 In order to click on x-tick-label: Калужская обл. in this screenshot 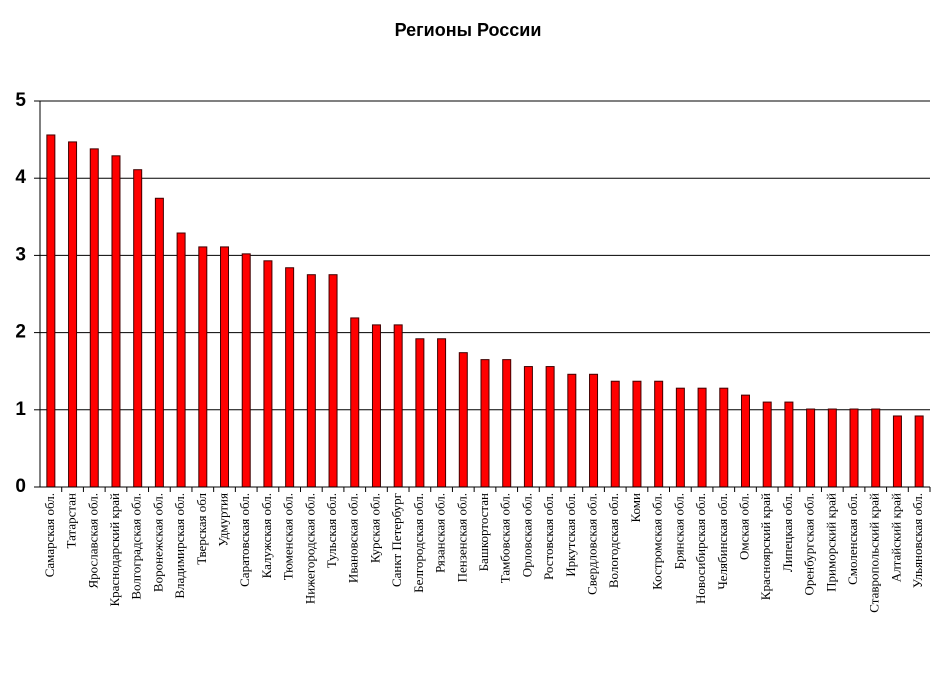, I will do `click(266, 535)`.